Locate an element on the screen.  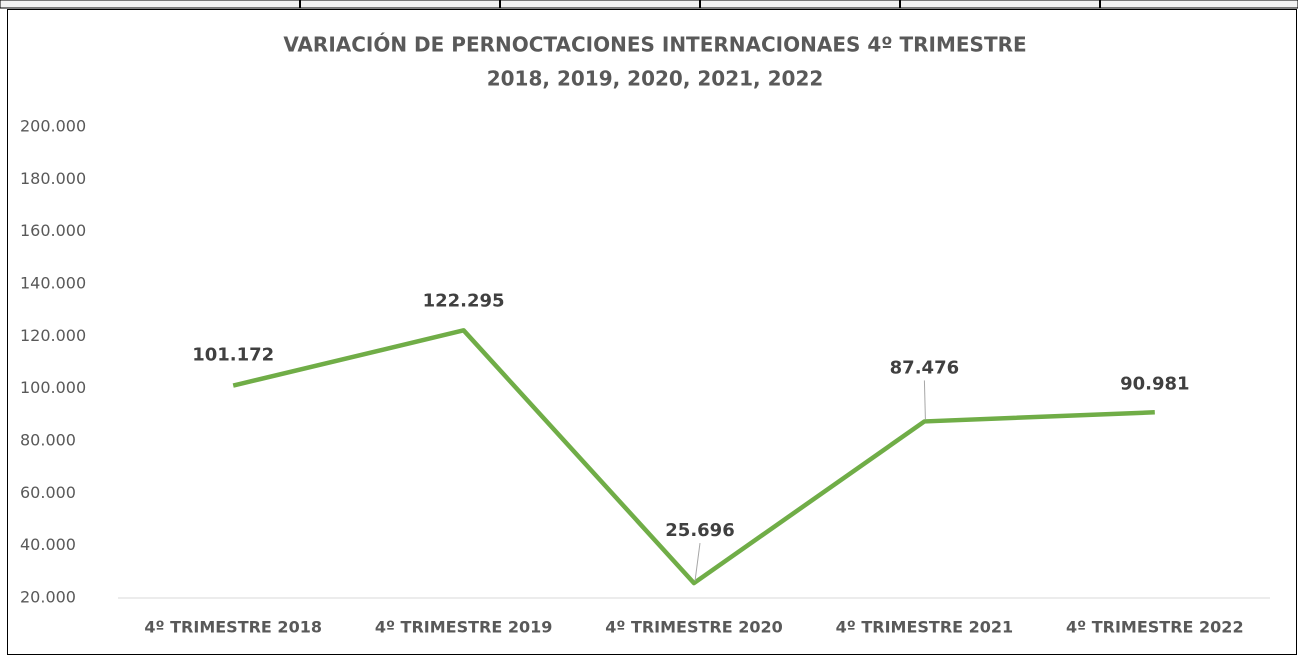
y-tick-label: 60.000 is located at coordinates (48, 492).